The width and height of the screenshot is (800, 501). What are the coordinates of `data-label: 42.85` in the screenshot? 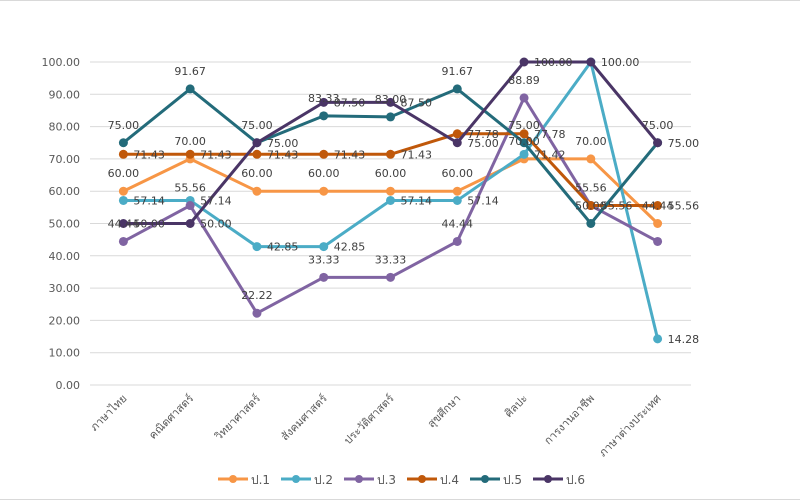 It's located at (283, 247).